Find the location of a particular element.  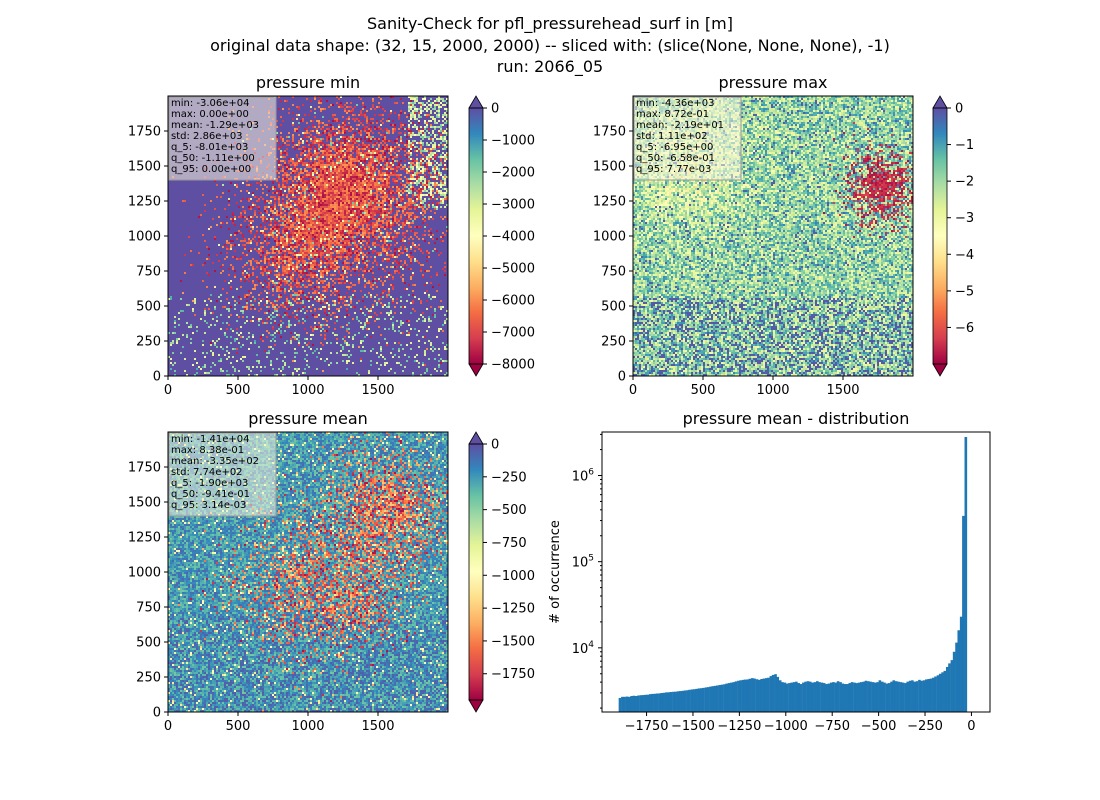

stats-line: mean: -1.29e+03 is located at coordinates (215, 125).